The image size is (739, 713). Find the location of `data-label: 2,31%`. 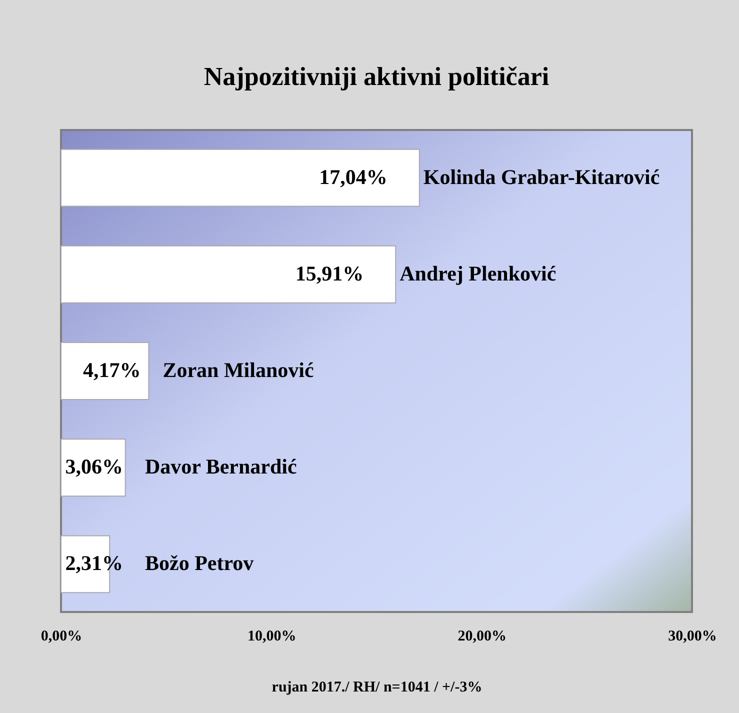

data-label: 2,31% is located at coordinates (94, 563).